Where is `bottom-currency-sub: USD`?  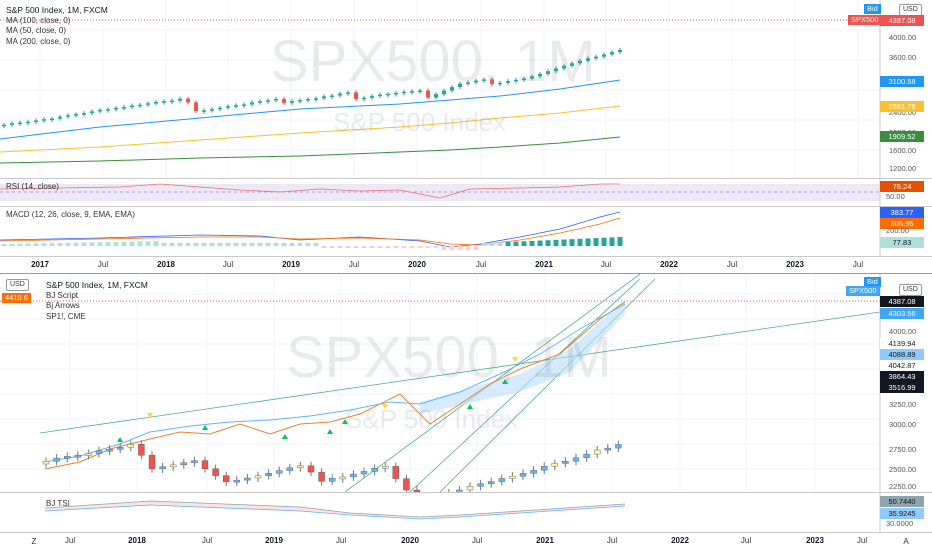 bottom-currency-sub: USD is located at coordinates (910, 290).